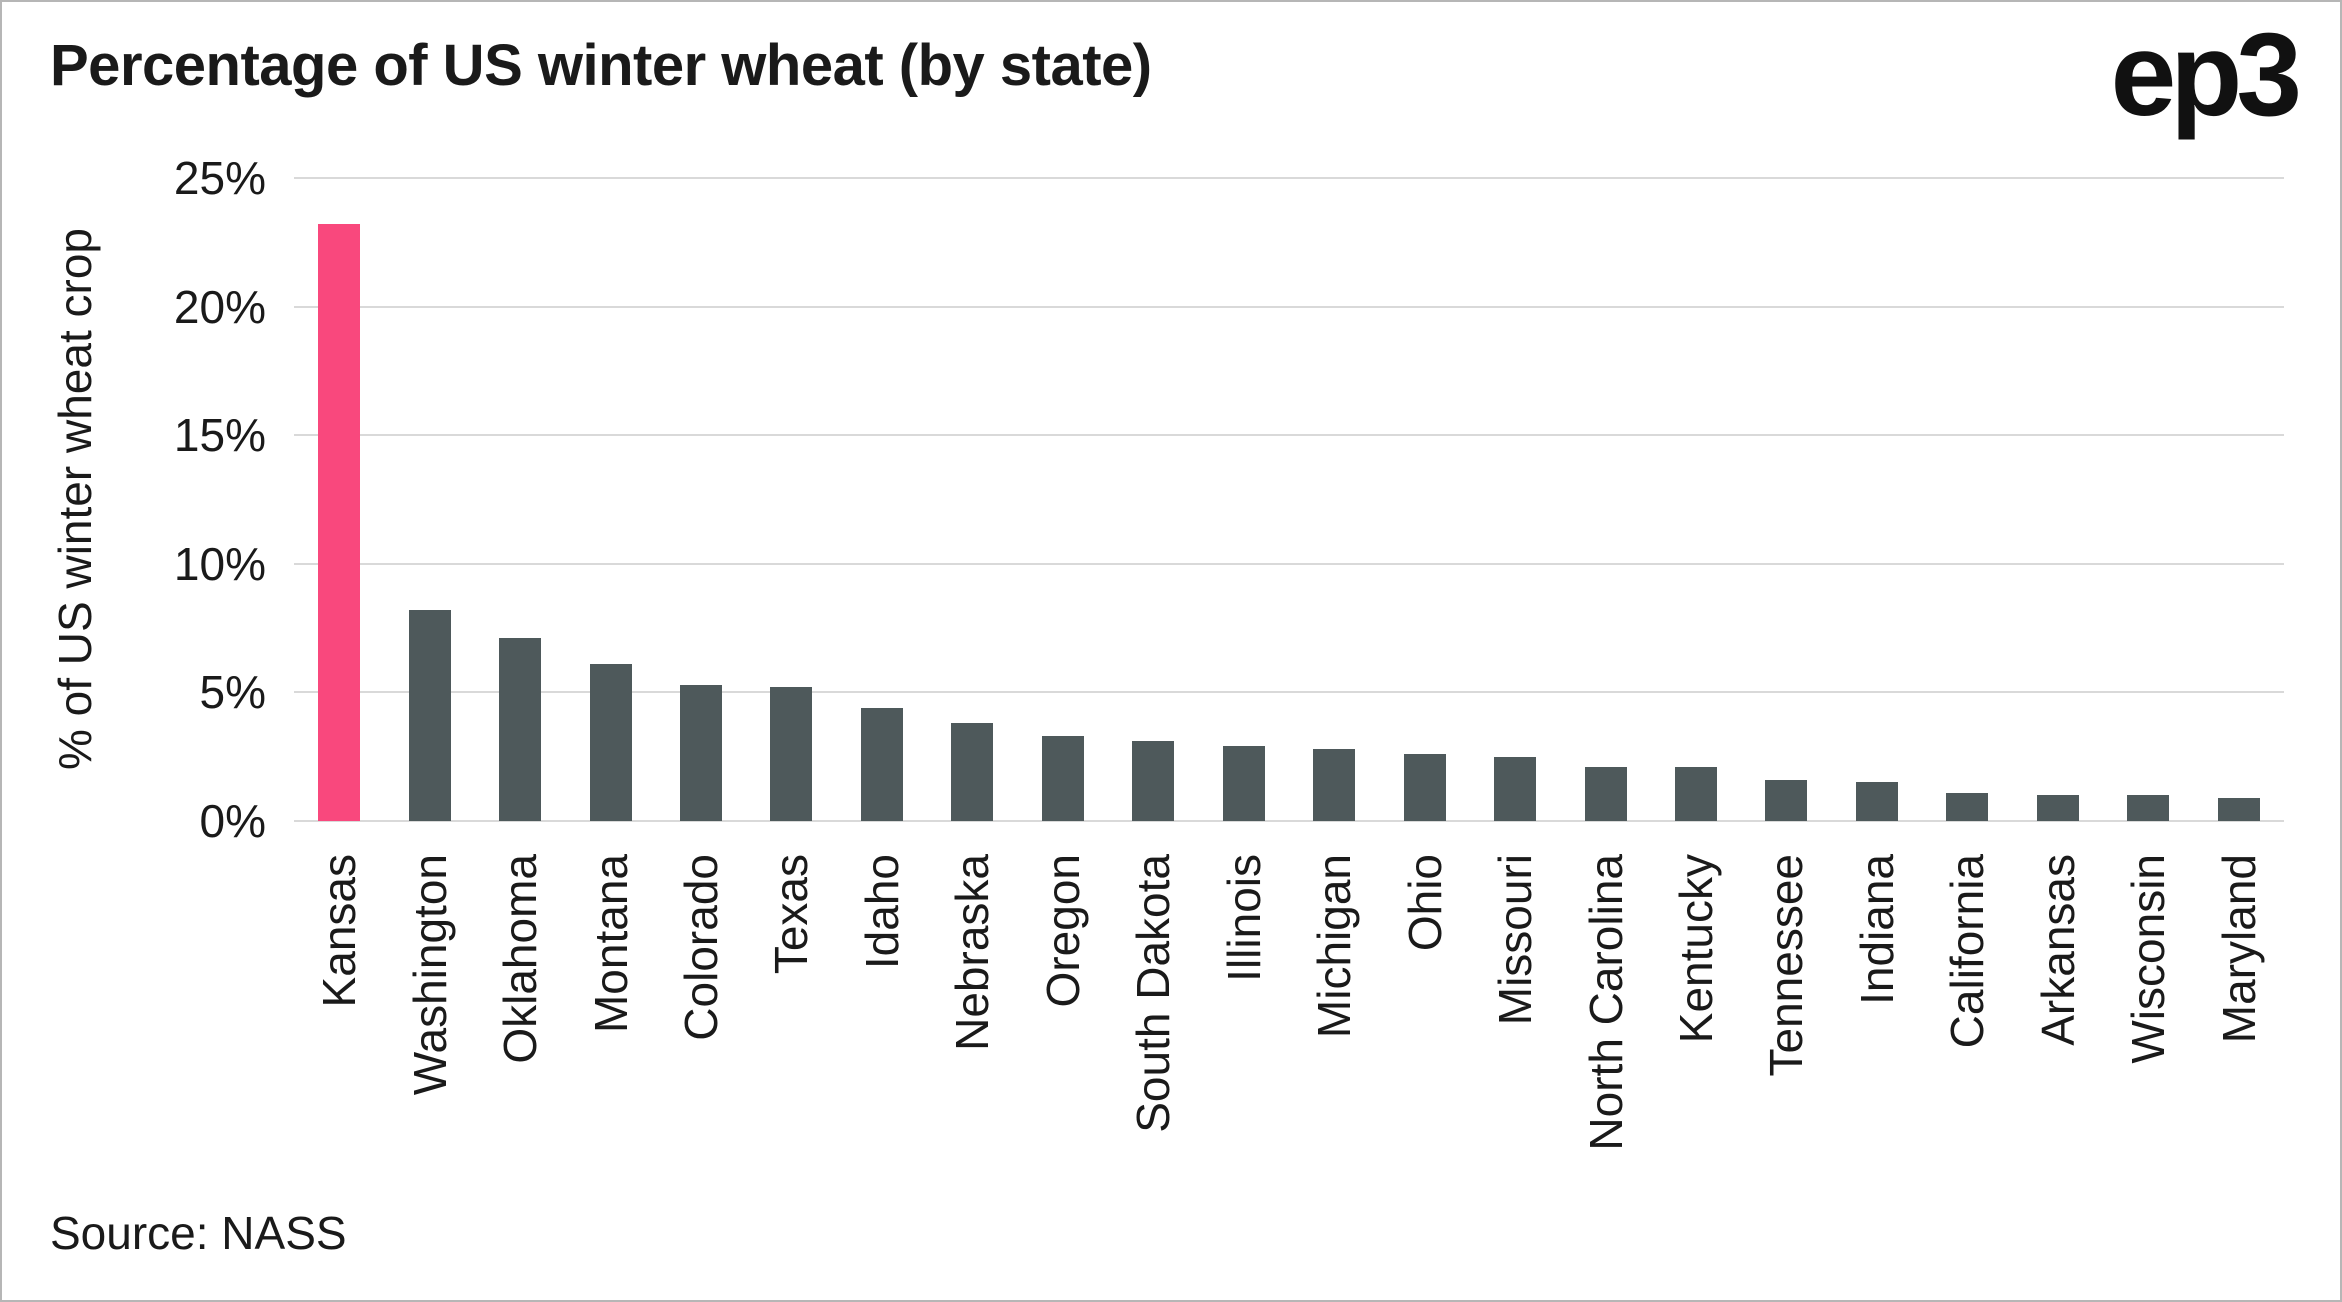 The image size is (2342, 1302). Describe the element at coordinates (2058, 1070) in the screenshot. I see `x-label-cell-arkansas: Arkansas` at that location.